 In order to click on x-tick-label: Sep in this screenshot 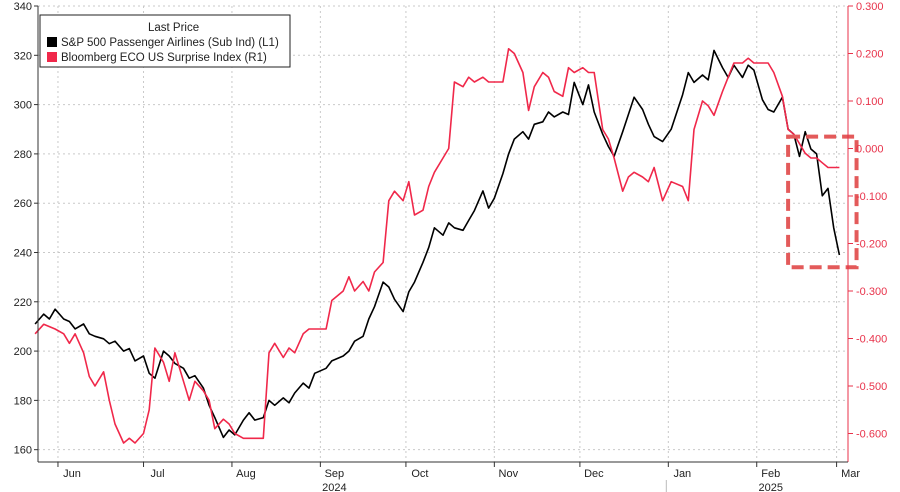, I will do `click(335, 474)`.